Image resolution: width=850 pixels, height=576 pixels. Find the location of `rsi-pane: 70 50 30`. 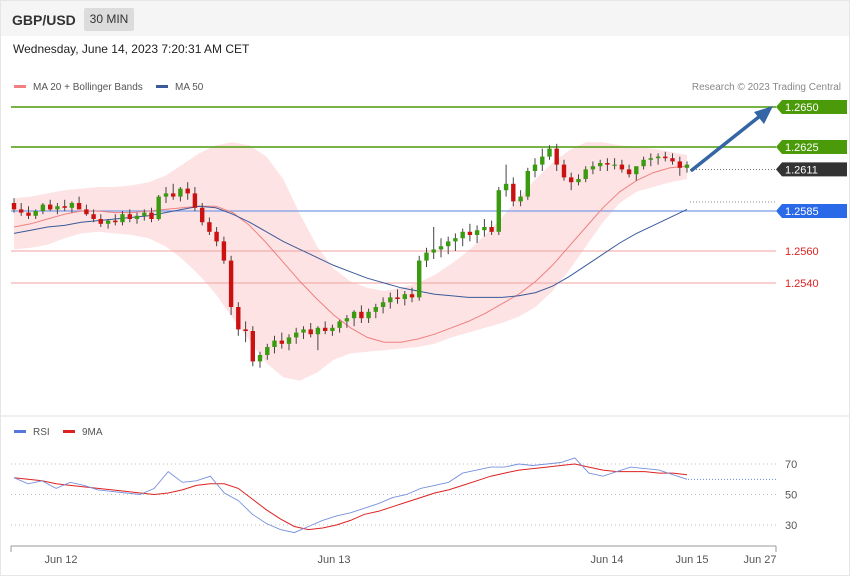

rsi-pane: 70 50 30 is located at coordinates (404, 495).